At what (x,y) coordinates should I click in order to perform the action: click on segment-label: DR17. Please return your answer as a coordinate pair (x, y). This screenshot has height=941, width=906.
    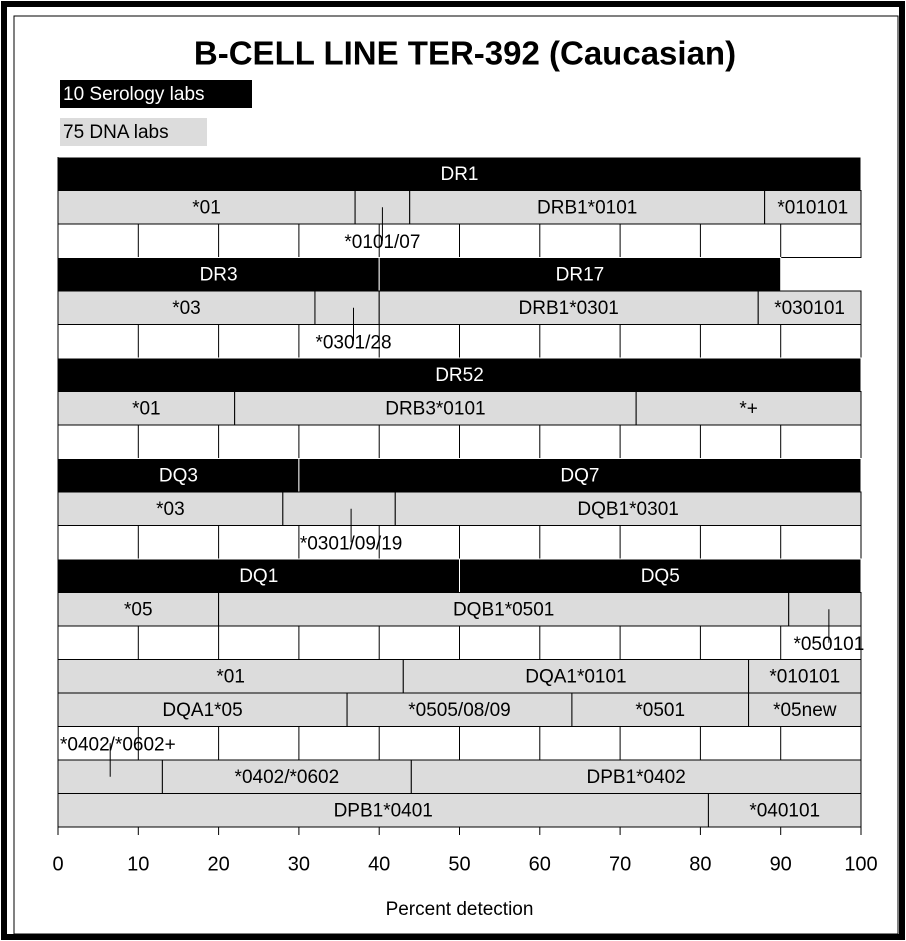
    Looking at the image, I should click on (580, 274).